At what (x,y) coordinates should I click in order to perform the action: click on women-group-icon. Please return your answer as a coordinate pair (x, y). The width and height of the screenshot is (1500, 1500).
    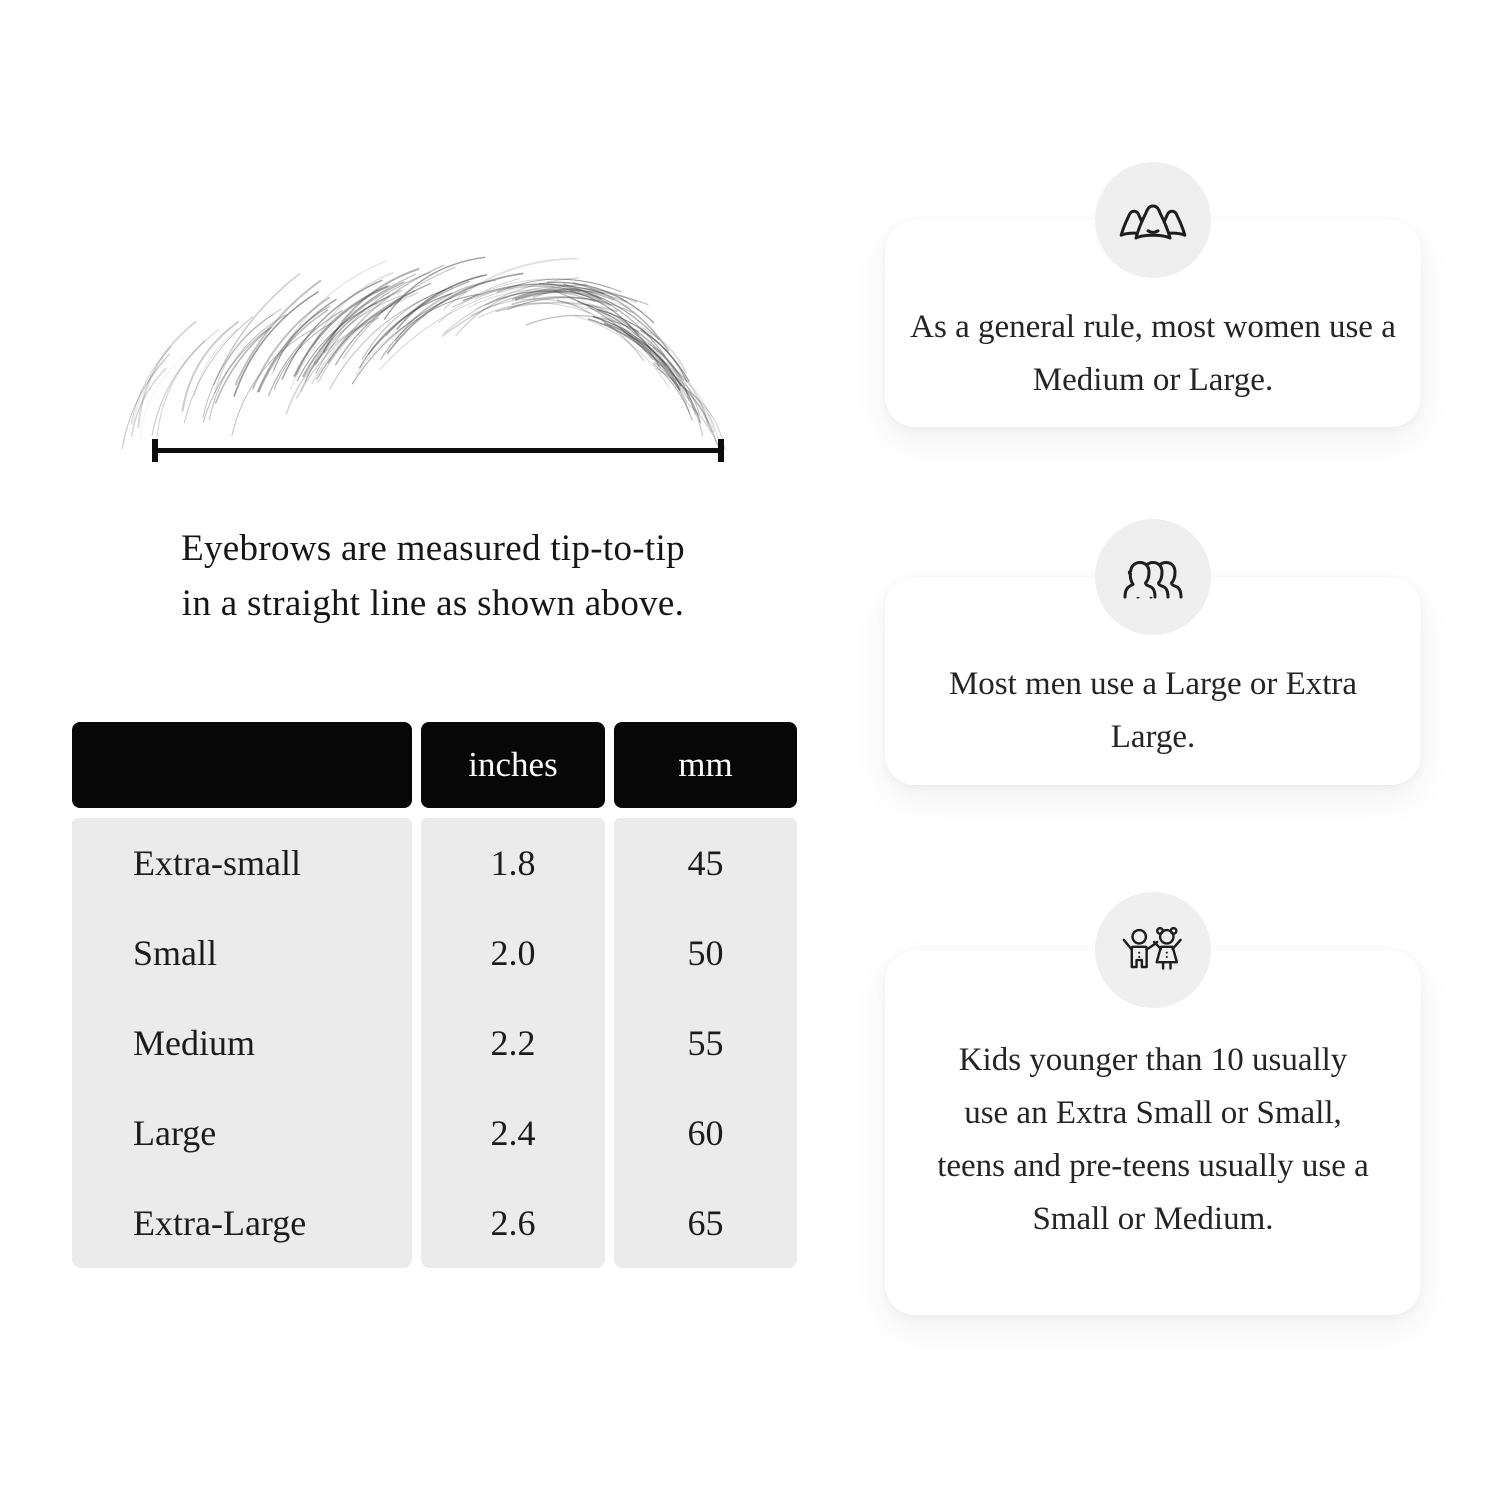
    Looking at the image, I should click on (1153, 222).